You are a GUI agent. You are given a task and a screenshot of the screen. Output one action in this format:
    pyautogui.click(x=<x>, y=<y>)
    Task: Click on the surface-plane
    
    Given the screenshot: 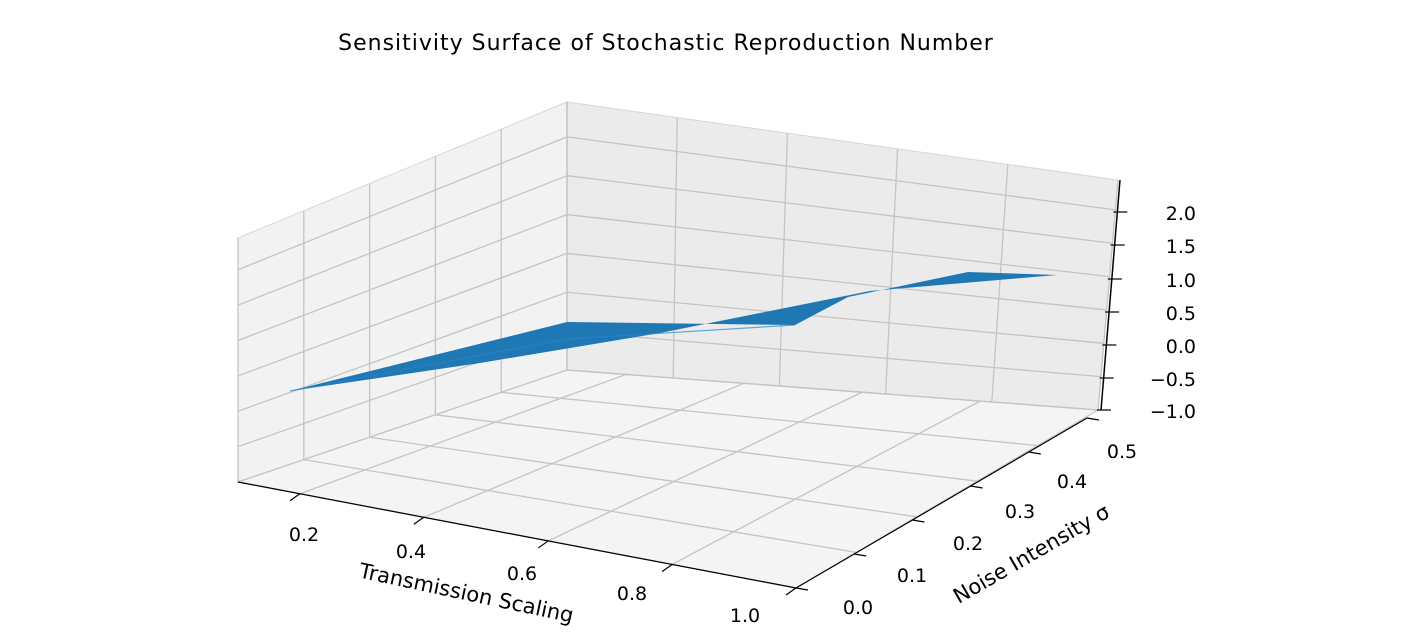 What is the action you would take?
    pyautogui.click(x=673, y=331)
    